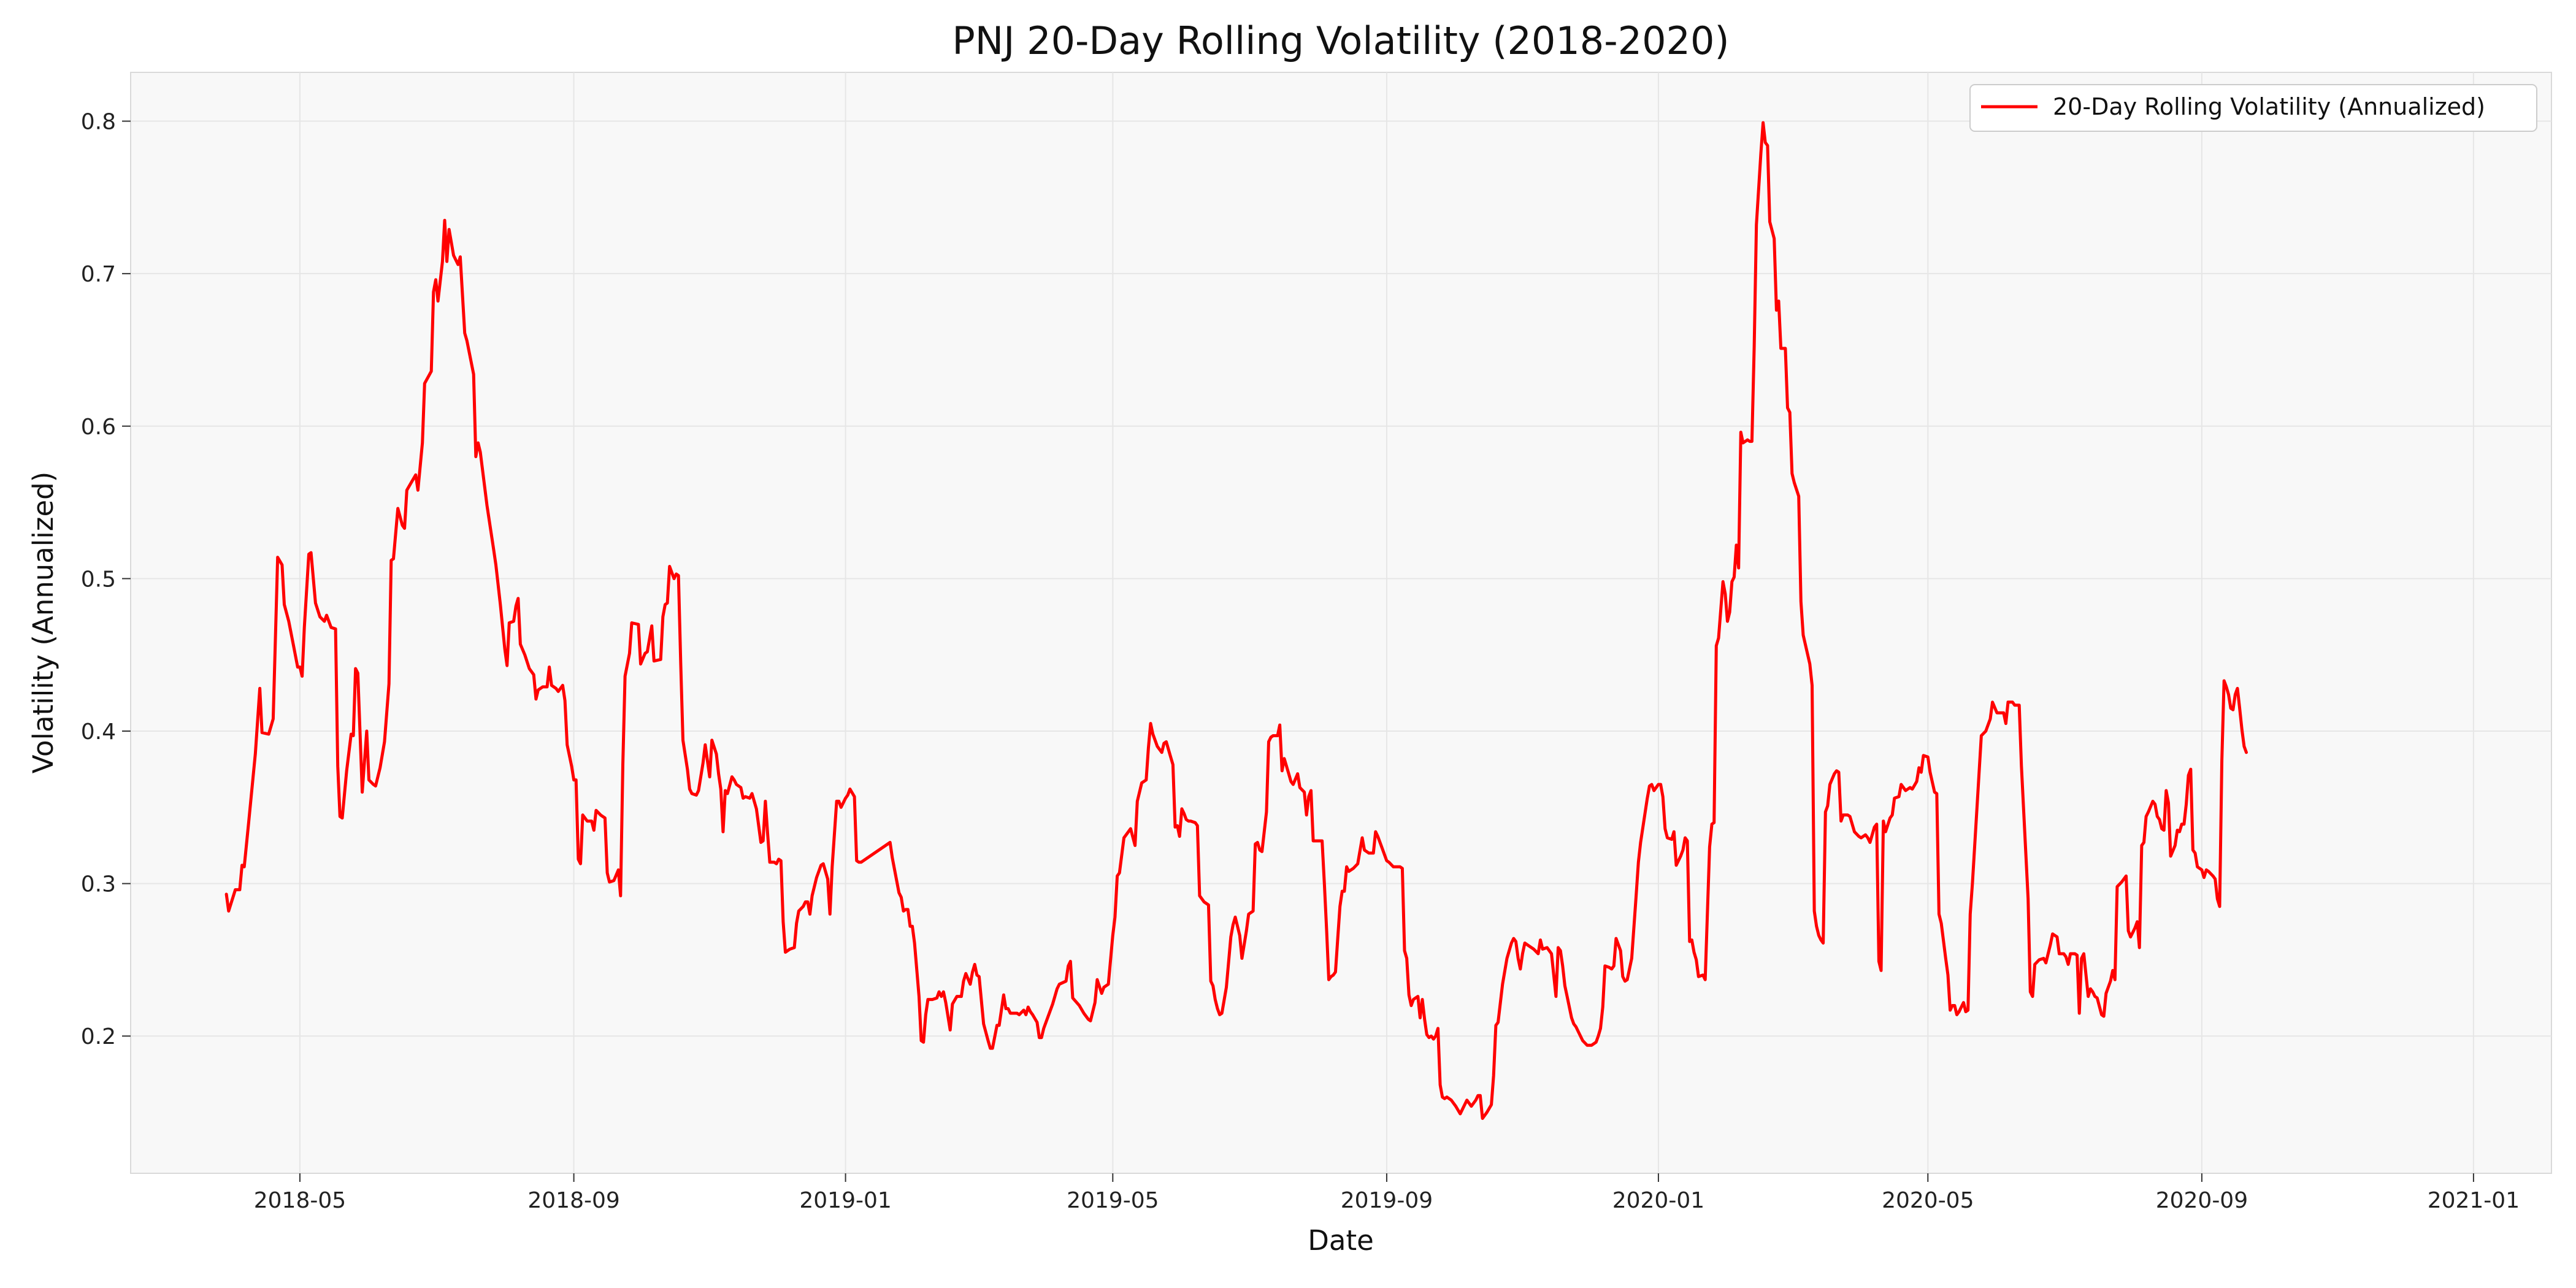 The height and width of the screenshot is (1288, 2576). I want to click on y-tick-label: 0.6, so click(98, 427).